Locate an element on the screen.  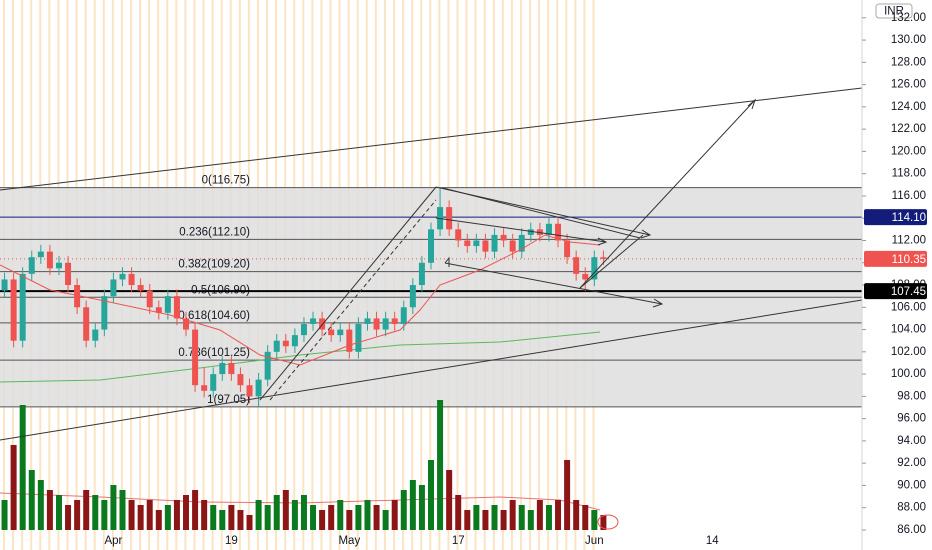
y-tick-label: 88.00 is located at coordinates (911, 508).